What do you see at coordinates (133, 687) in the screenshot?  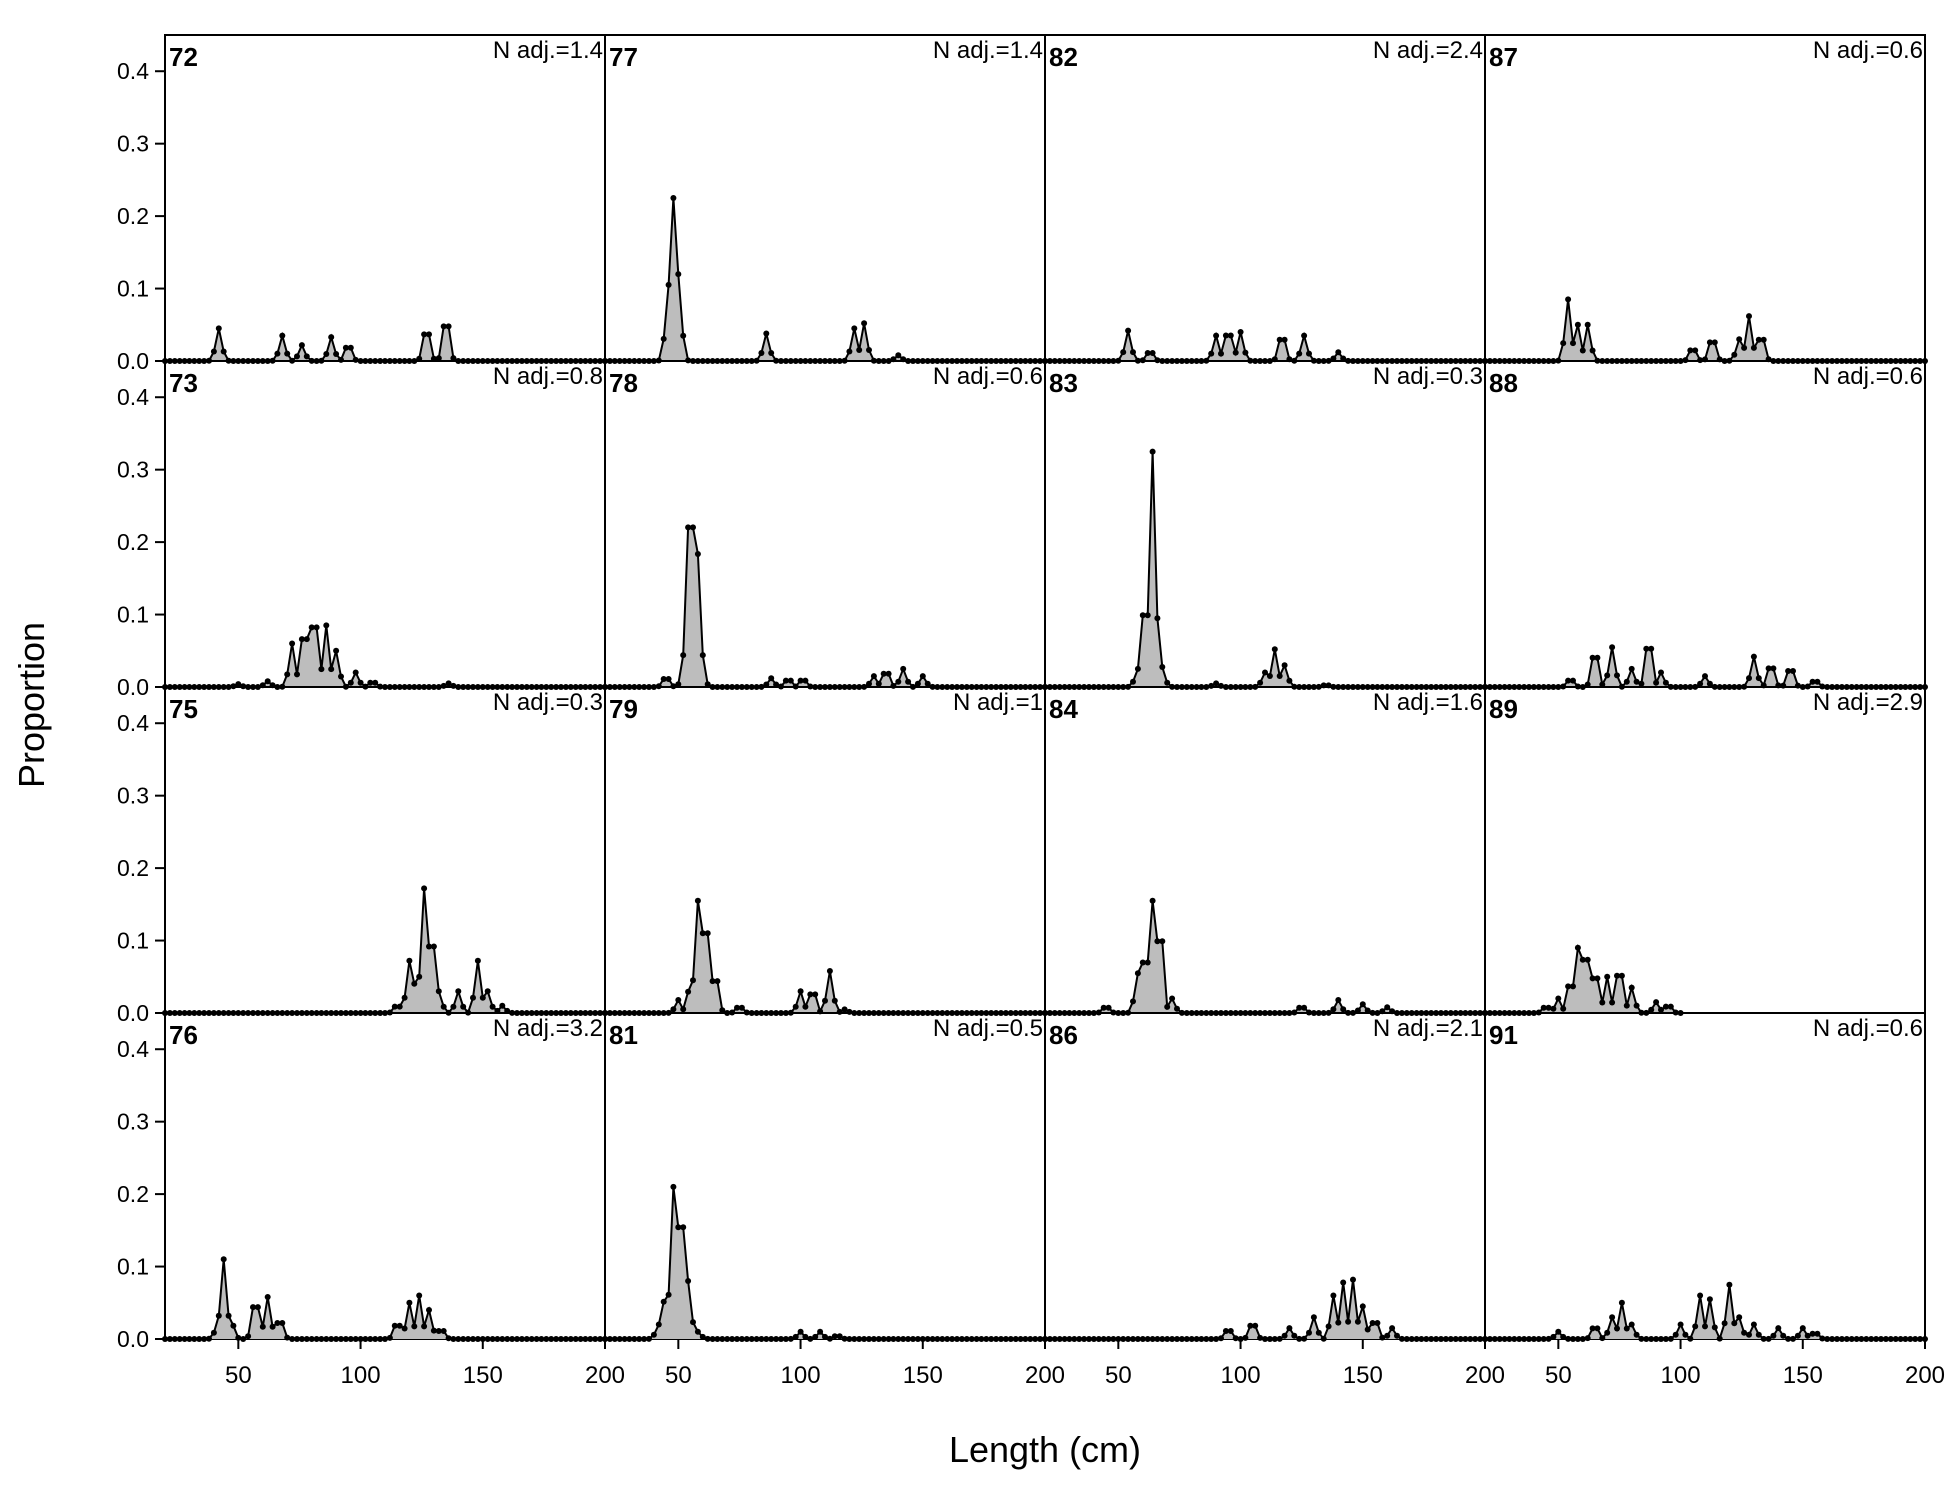 I see `y-tick-label: 0.0` at bounding box center [133, 687].